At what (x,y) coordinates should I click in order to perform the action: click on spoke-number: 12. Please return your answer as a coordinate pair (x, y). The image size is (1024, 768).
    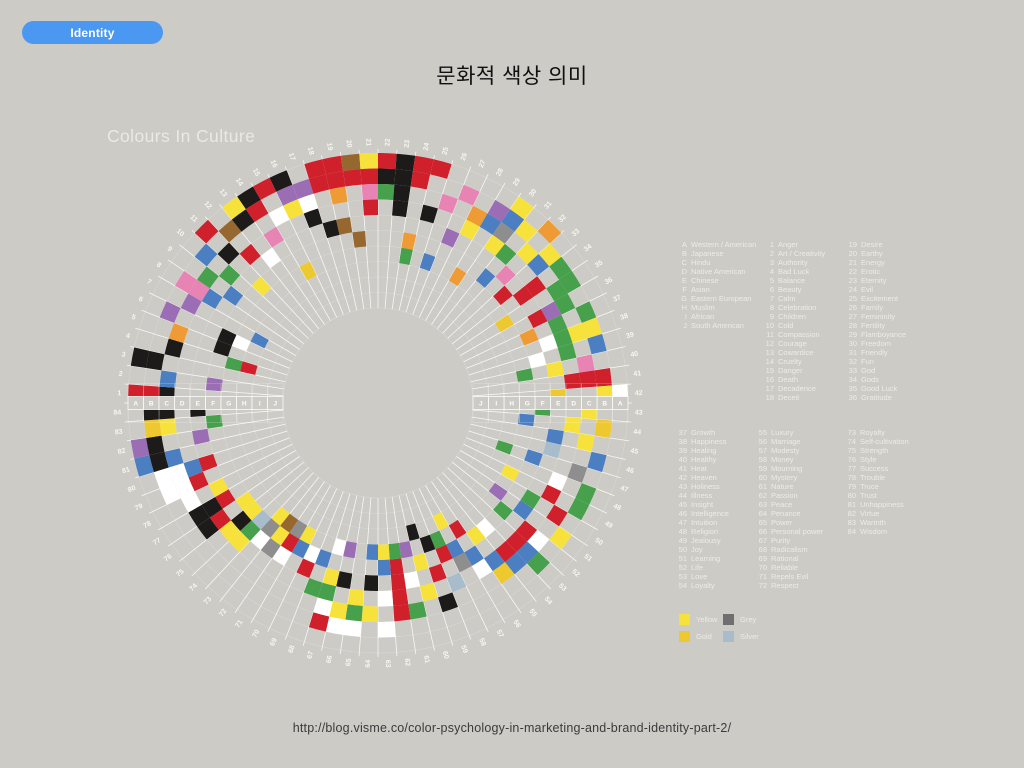
    Looking at the image, I should click on (207, 205).